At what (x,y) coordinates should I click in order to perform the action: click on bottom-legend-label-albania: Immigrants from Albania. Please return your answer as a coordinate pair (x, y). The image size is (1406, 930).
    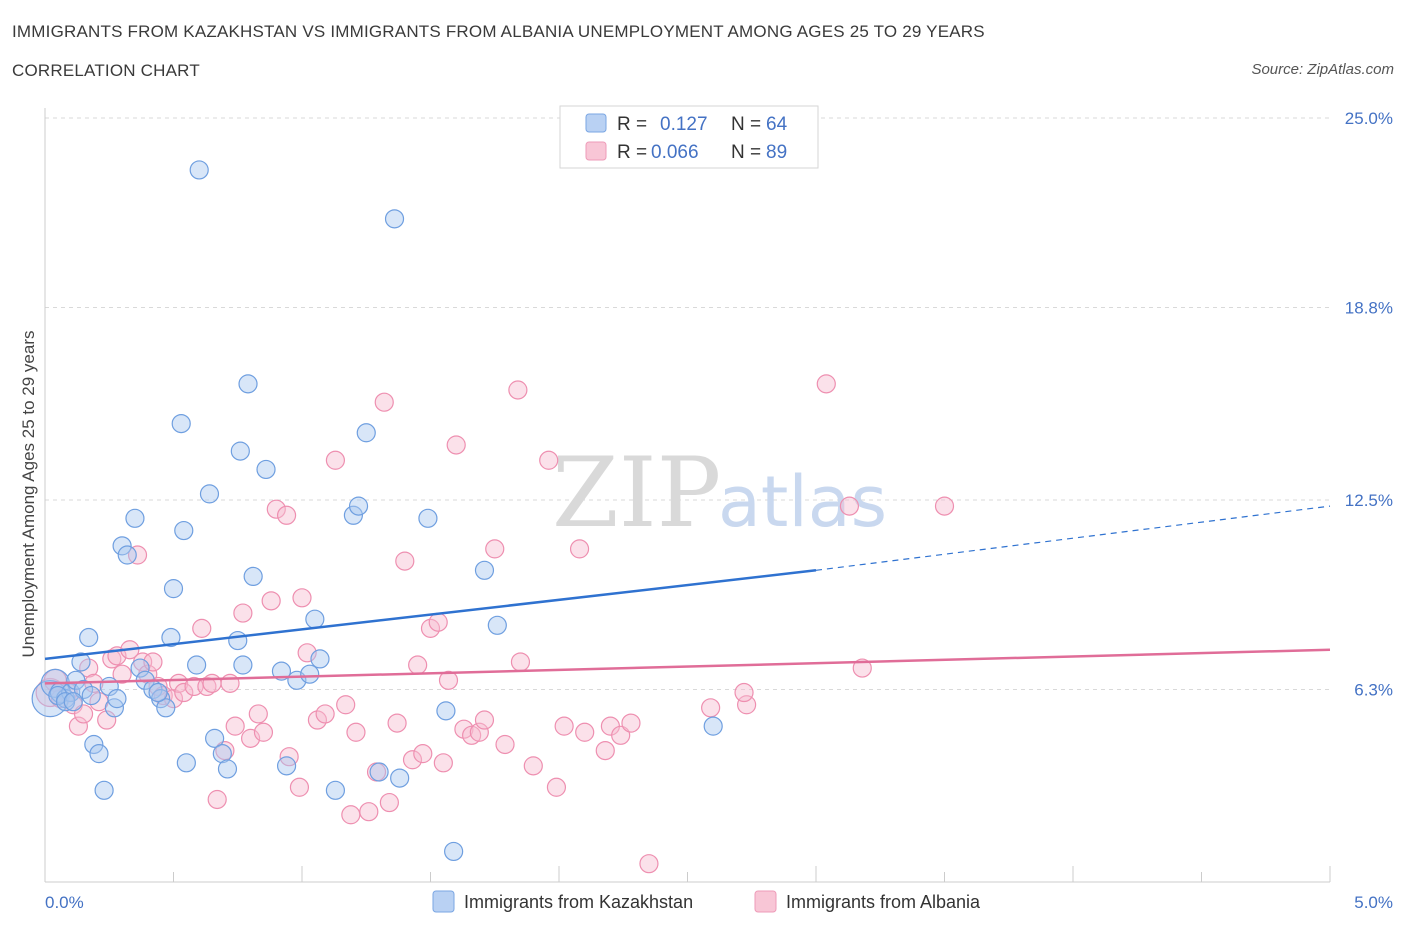
    Looking at the image, I should click on (883, 902).